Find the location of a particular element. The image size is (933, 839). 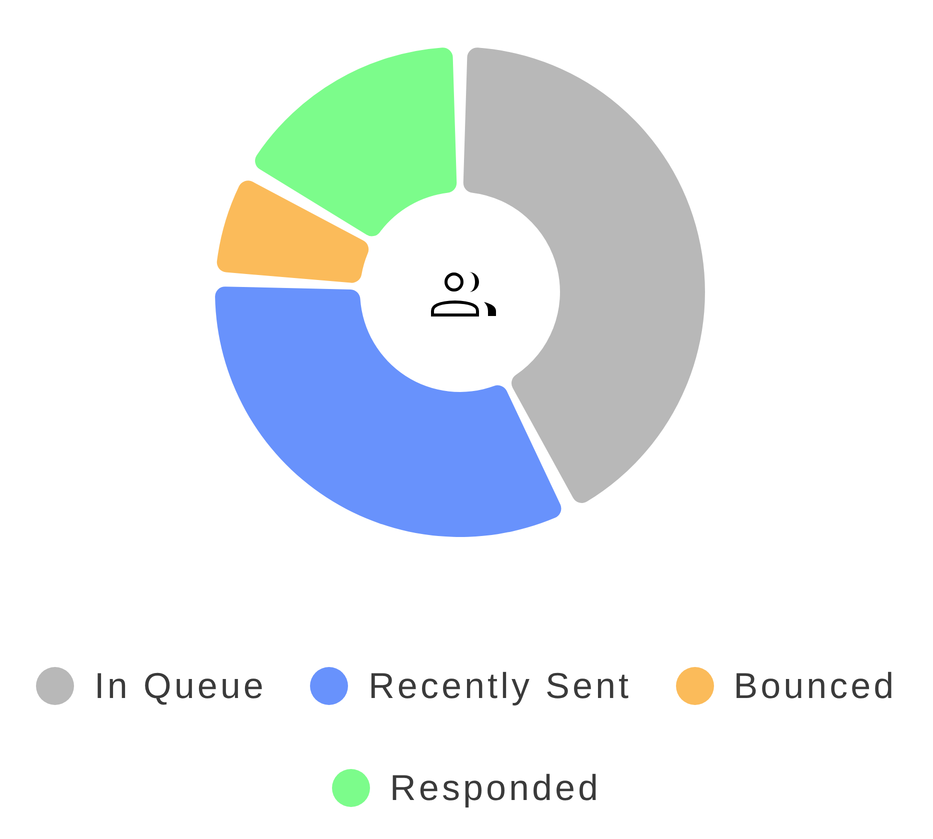

legend-label: Bounced is located at coordinates (815, 686).